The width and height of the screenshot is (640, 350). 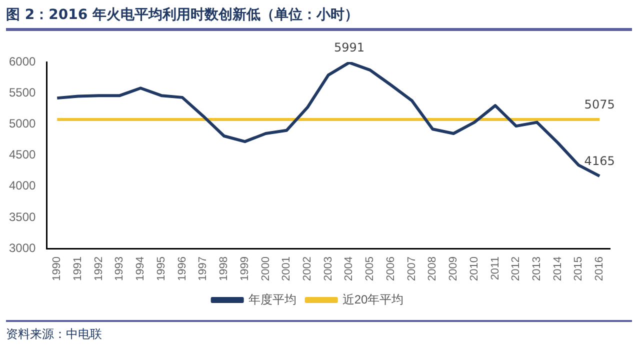 What do you see at coordinates (319, 331) in the screenshot?
I see `text: 资料来源：中电联` at bounding box center [319, 331].